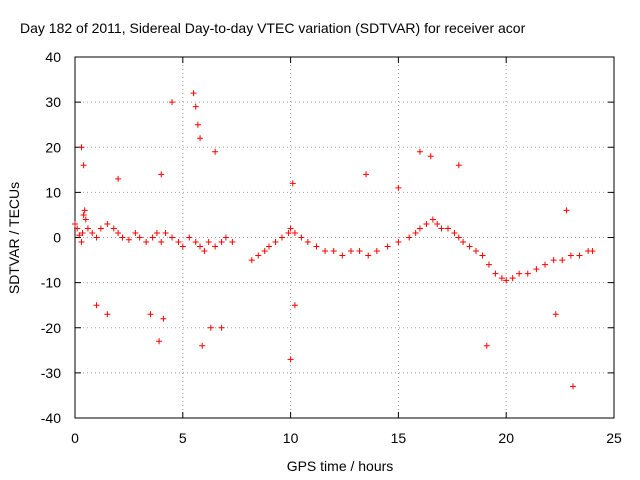  I want to click on series-SDTVAR, so click(334, 245).